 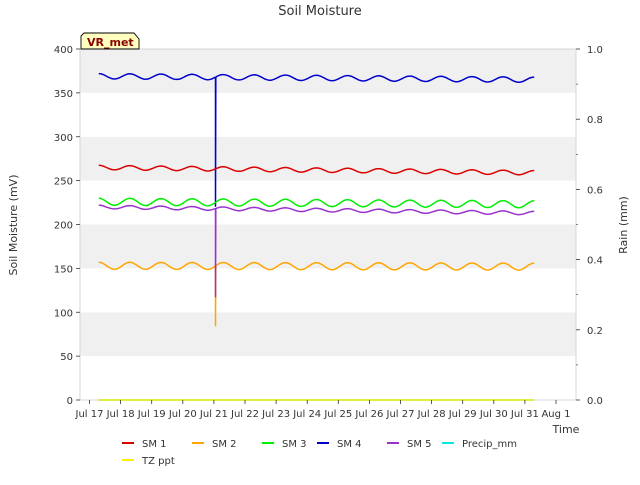 I want to click on y-tick-label-400: 400, so click(x=63, y=50).